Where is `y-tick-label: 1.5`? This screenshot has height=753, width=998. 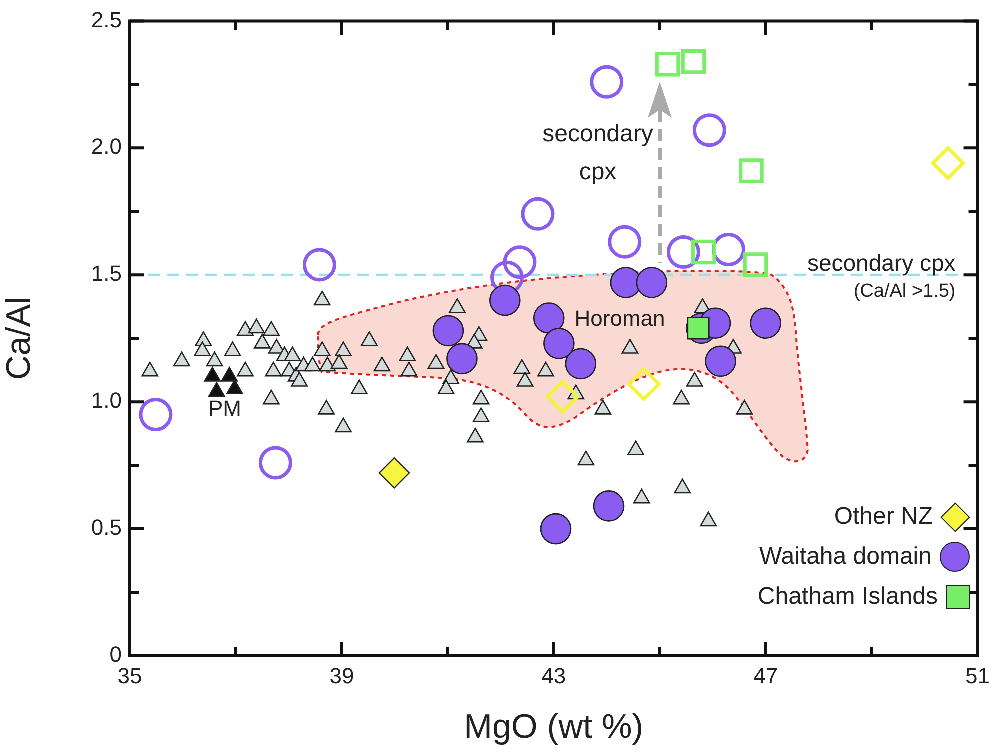 y-tick-label: 1.5 is located at coordinates (106, 273).